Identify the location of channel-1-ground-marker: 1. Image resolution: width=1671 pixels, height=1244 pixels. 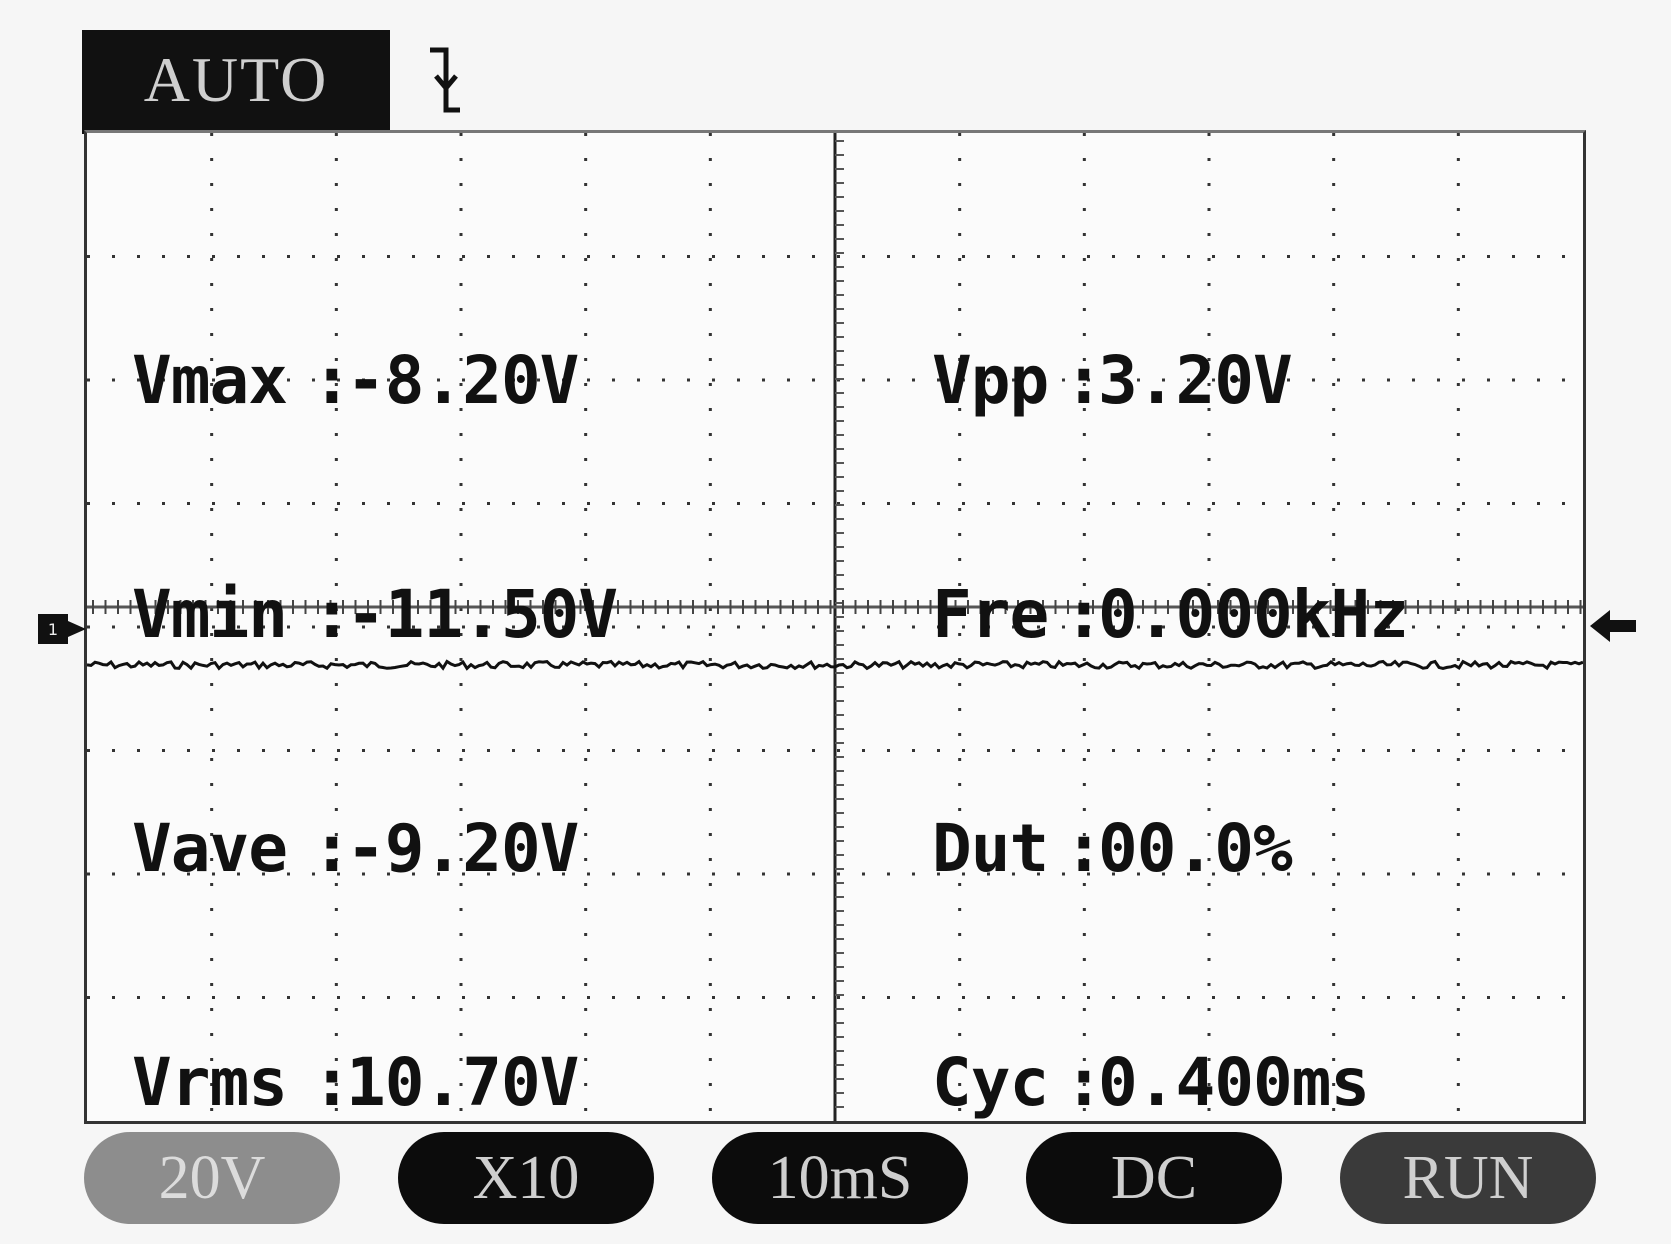
(62, 629).